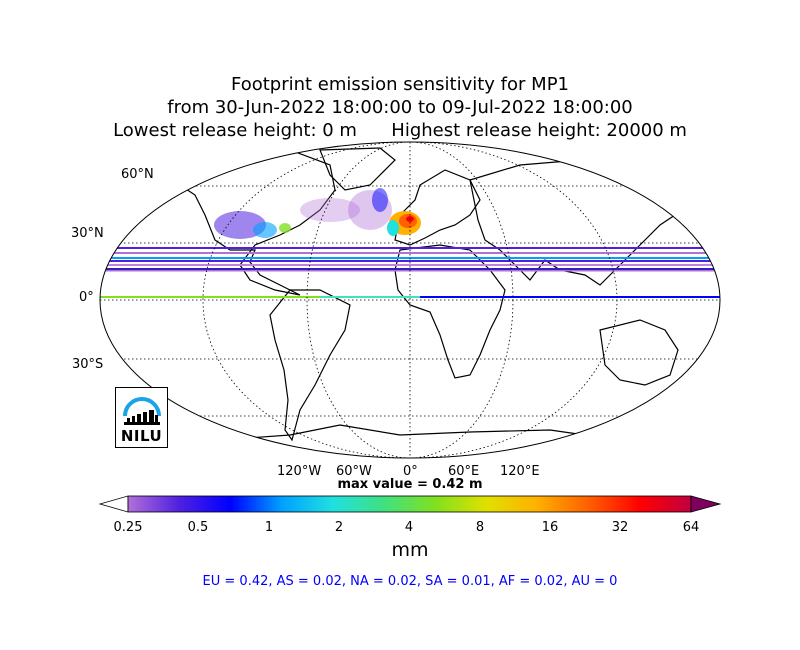  Describe the element at coordinates (464, 471) in the screenshot. I see `lon-label-60e: 60°E` at that location.